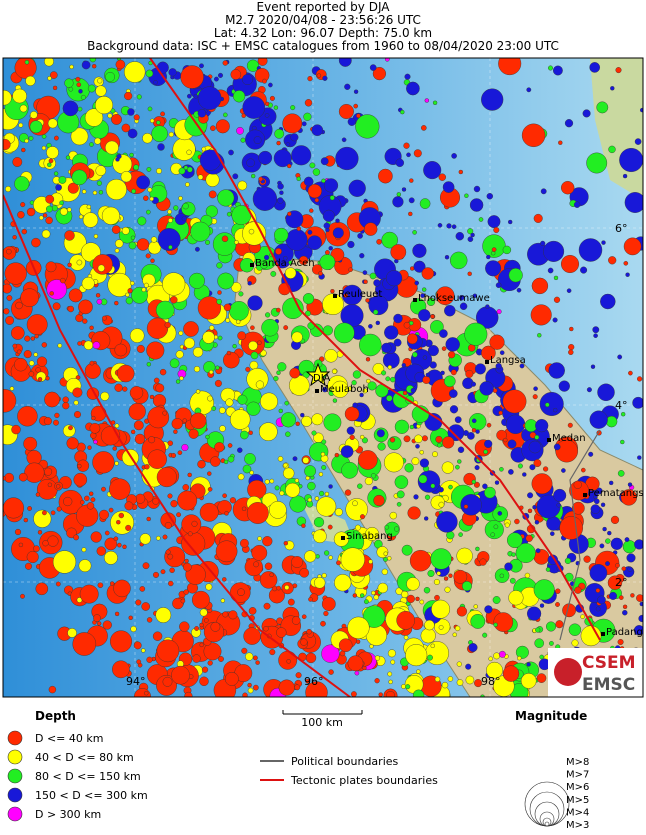 This screenshot has height=835, width=646. Describe the element at coordinates (15, 776) in the screenshot. I see `depth-swatch` at that location.